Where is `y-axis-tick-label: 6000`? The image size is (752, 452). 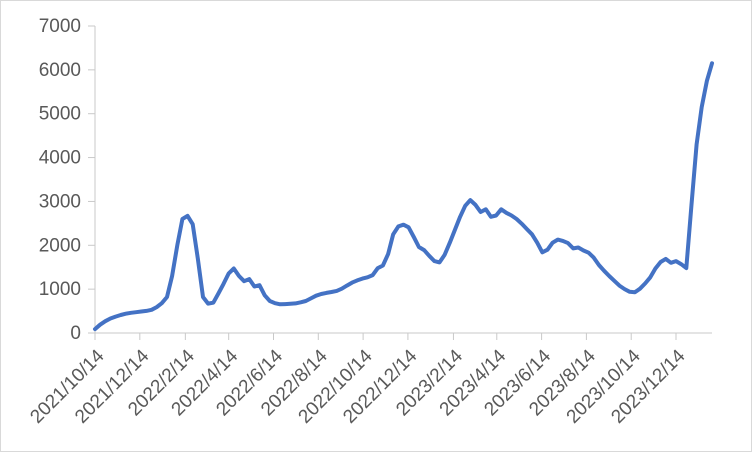
y-axis-tick-label: 6000 is located at coordinates (60, 70).